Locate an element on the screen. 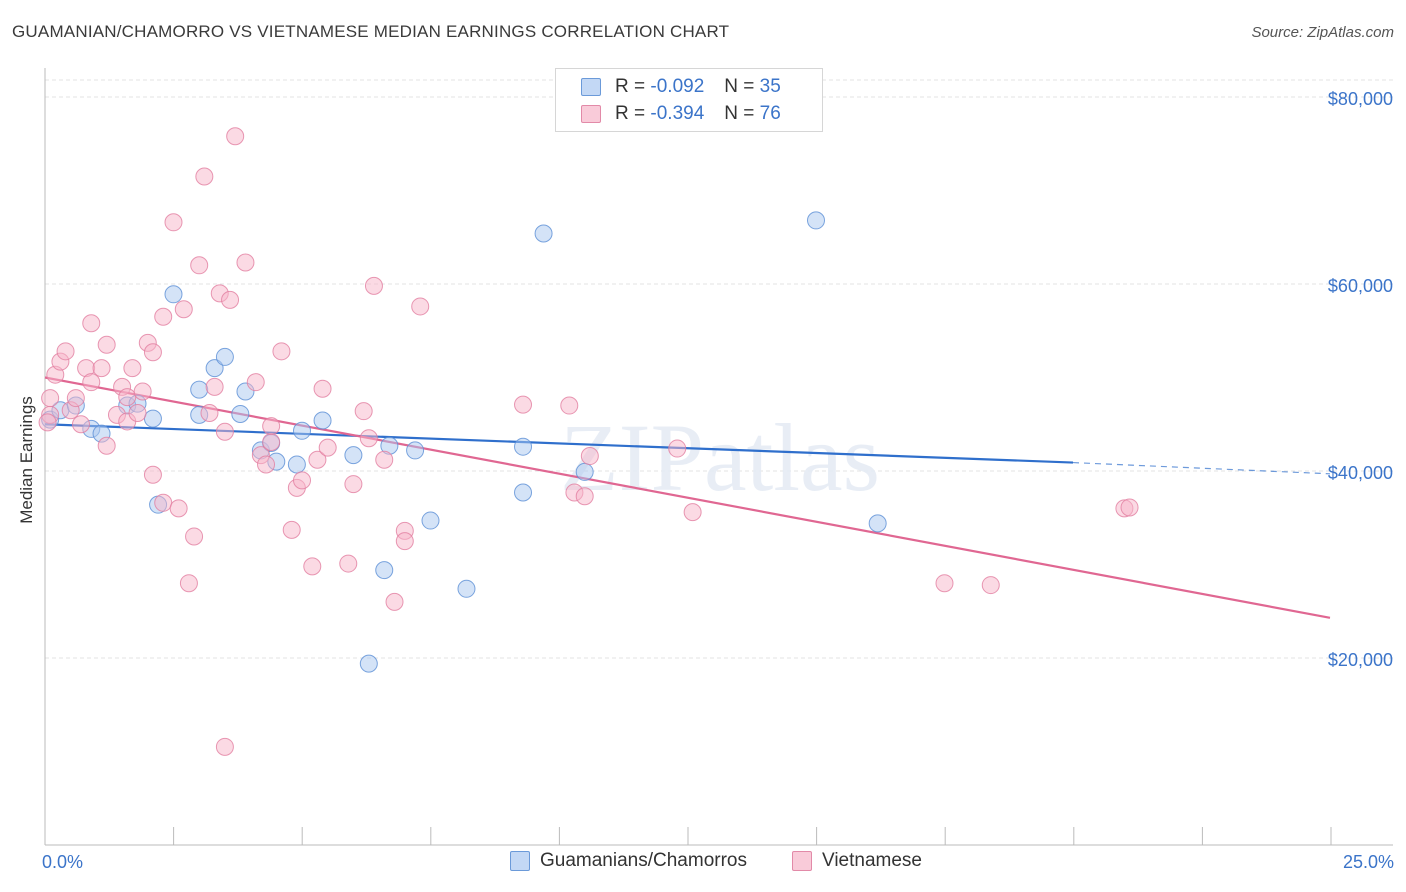 The width and height of the screenshot is (1406, 892). bottom-legend-guamanian: Guamanians/Chamorros is located at coordinates (628, 861).